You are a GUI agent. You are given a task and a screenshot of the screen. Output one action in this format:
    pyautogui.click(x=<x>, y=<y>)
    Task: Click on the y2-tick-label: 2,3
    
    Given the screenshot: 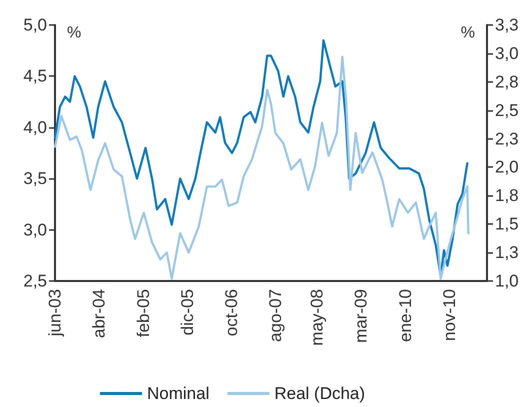 What is the action you would take?
    pyautogui.click(x=507, y=138)
    